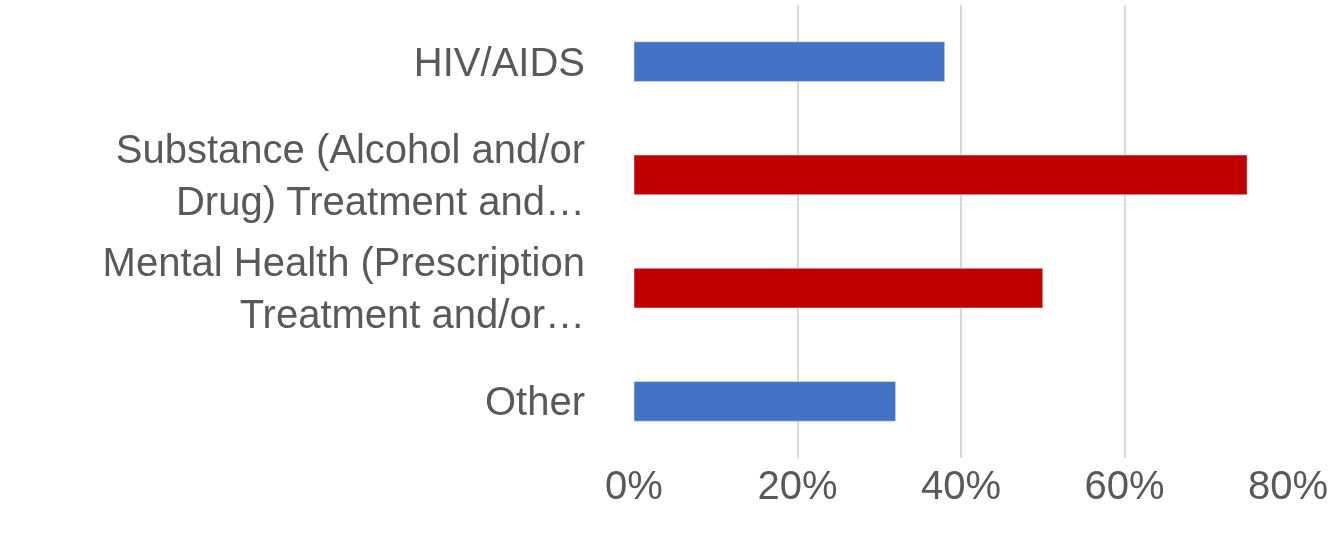 Image resolution: width=1340 pixels, height=538 pixels. Describe the element at coordinates (634, 485) in the screenshot. I see `x-tick-label: 0%` at that location.